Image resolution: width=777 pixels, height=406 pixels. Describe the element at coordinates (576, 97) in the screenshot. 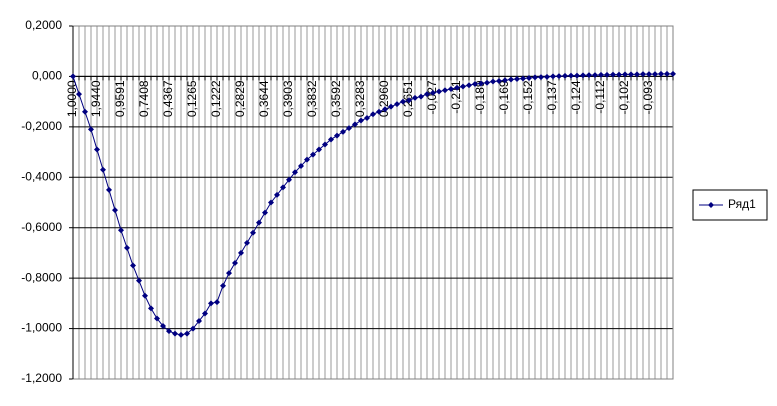

I see `x-tick-label: -0,124` at that location.